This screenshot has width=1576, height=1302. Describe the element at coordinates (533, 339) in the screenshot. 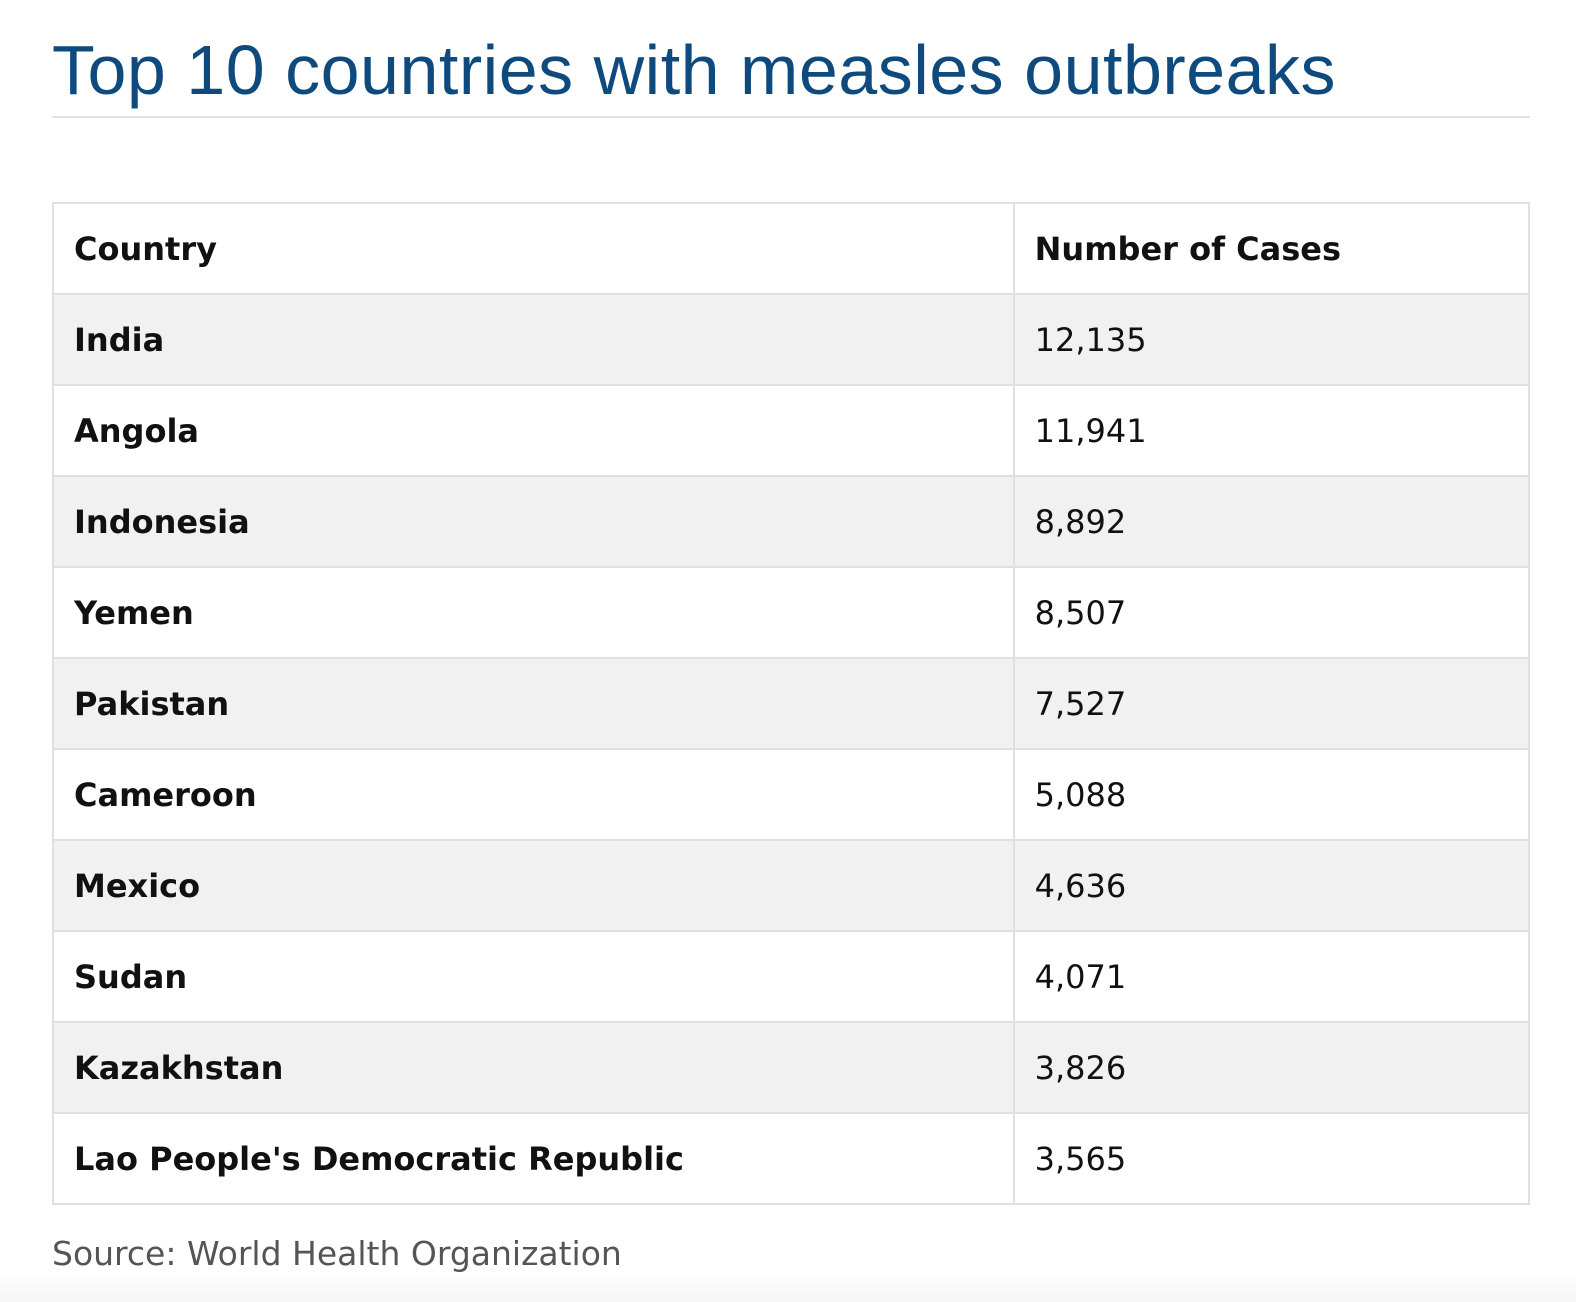

I see `country-cell: India` at that location.